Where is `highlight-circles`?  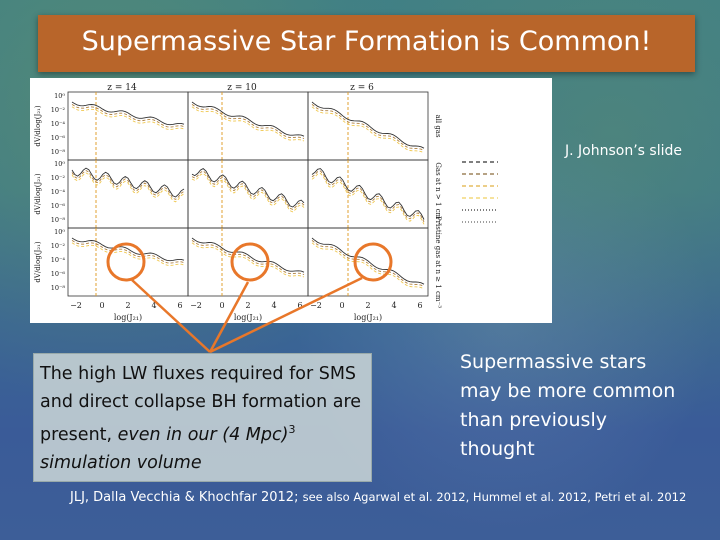
highlight-circles is located at coordinates (249, 262).